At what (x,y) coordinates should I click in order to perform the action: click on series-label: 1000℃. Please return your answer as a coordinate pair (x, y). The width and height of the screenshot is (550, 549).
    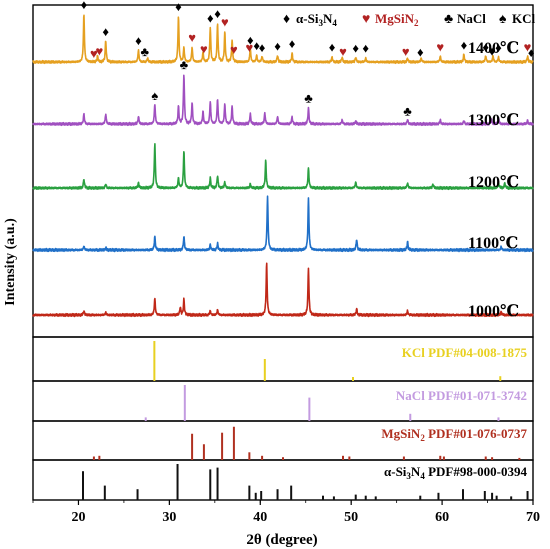
    Looking at the image, I should click on (493, 311).